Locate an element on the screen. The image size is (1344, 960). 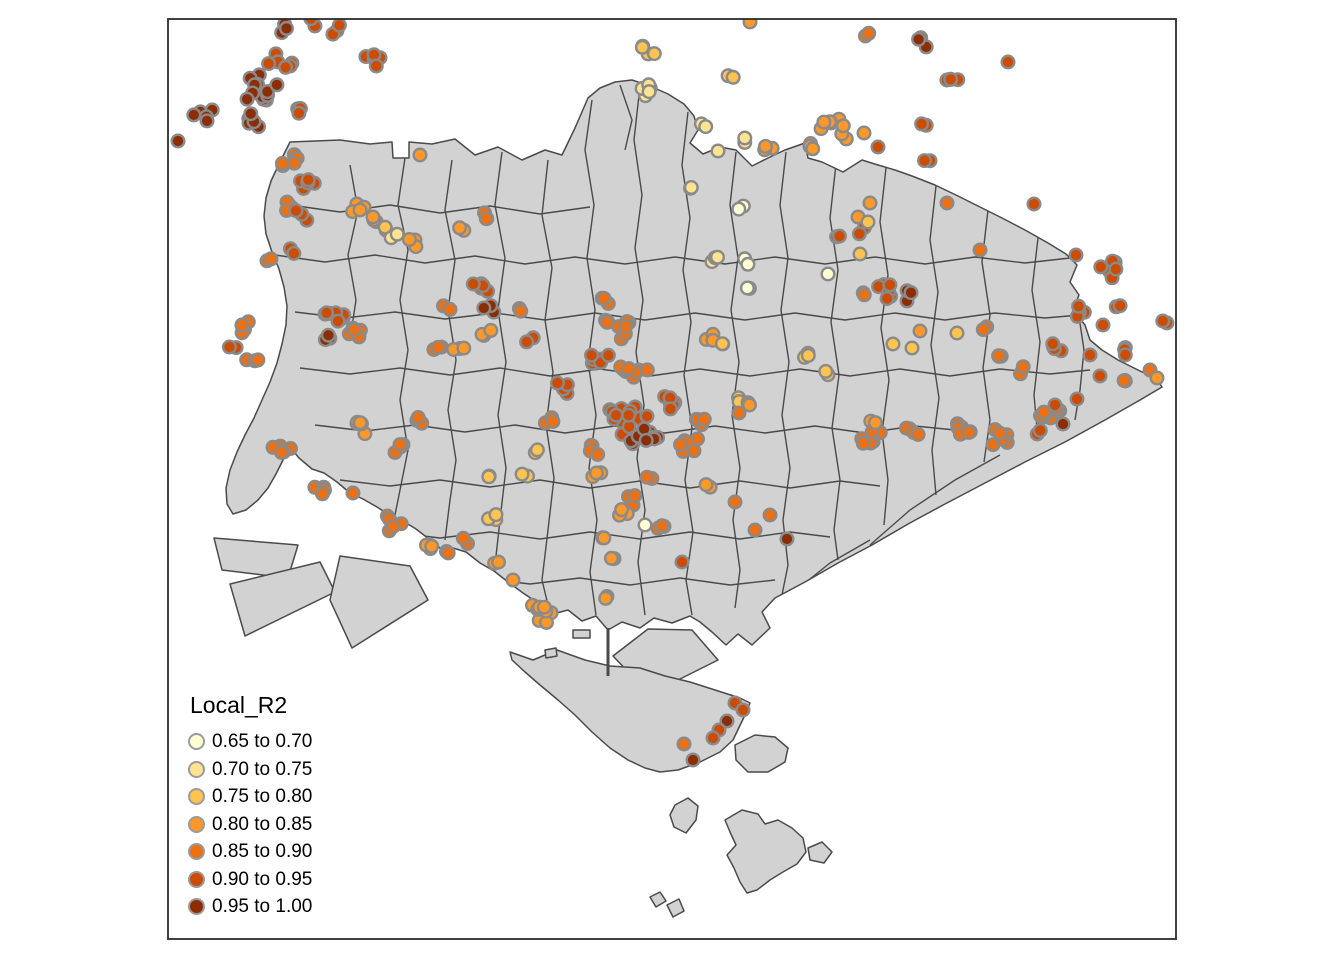
legend-item: 0.95 to 1.00 is located at coordinates (250, 907).